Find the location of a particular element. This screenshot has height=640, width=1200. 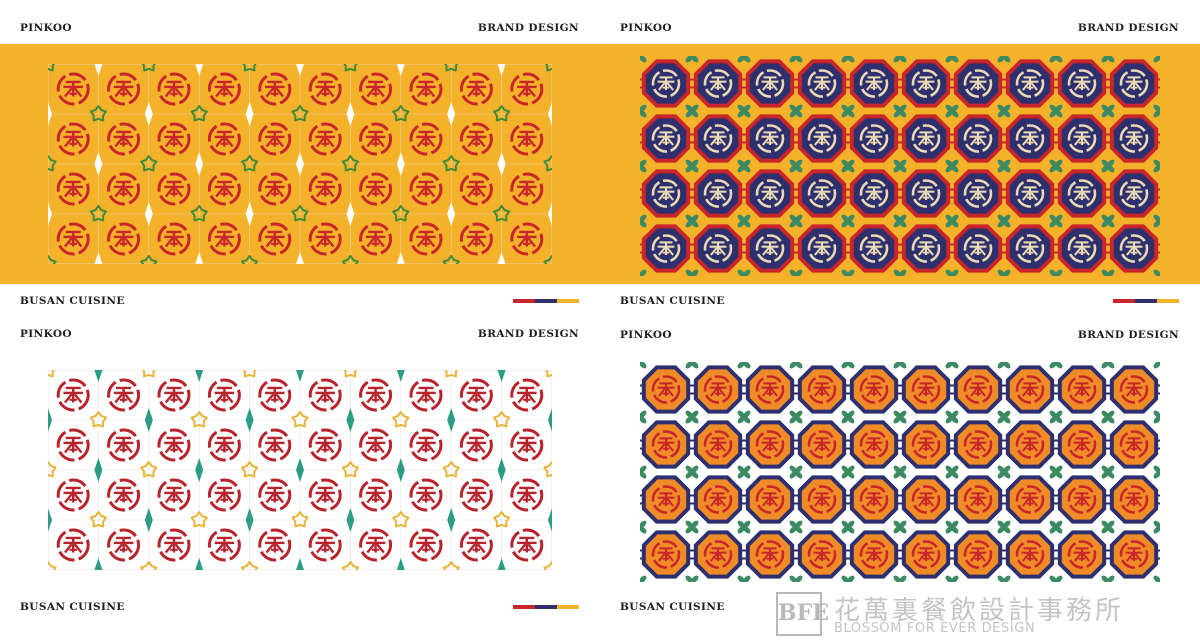

watermark-chinese-name: 花萬裏餐飲設計事務所 is located at coordinates (979, 611).